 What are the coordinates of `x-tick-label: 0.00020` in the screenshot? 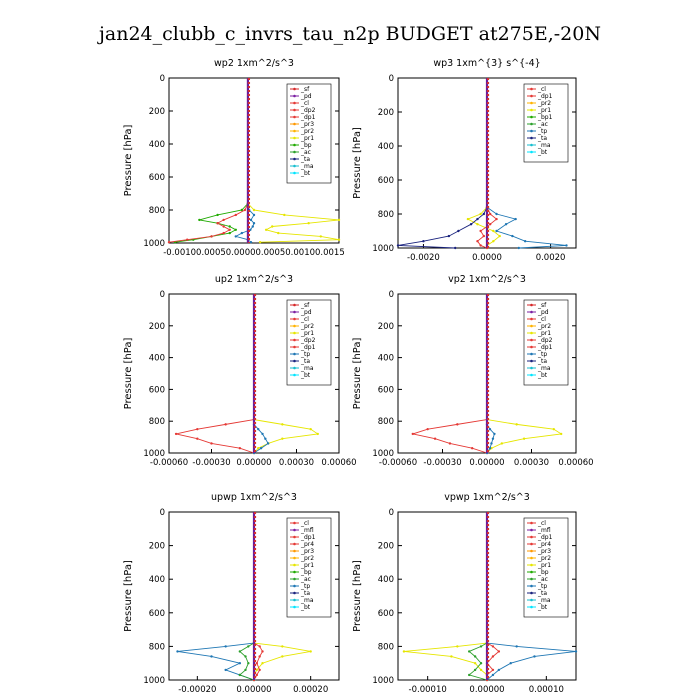 It's located at (310, 690).